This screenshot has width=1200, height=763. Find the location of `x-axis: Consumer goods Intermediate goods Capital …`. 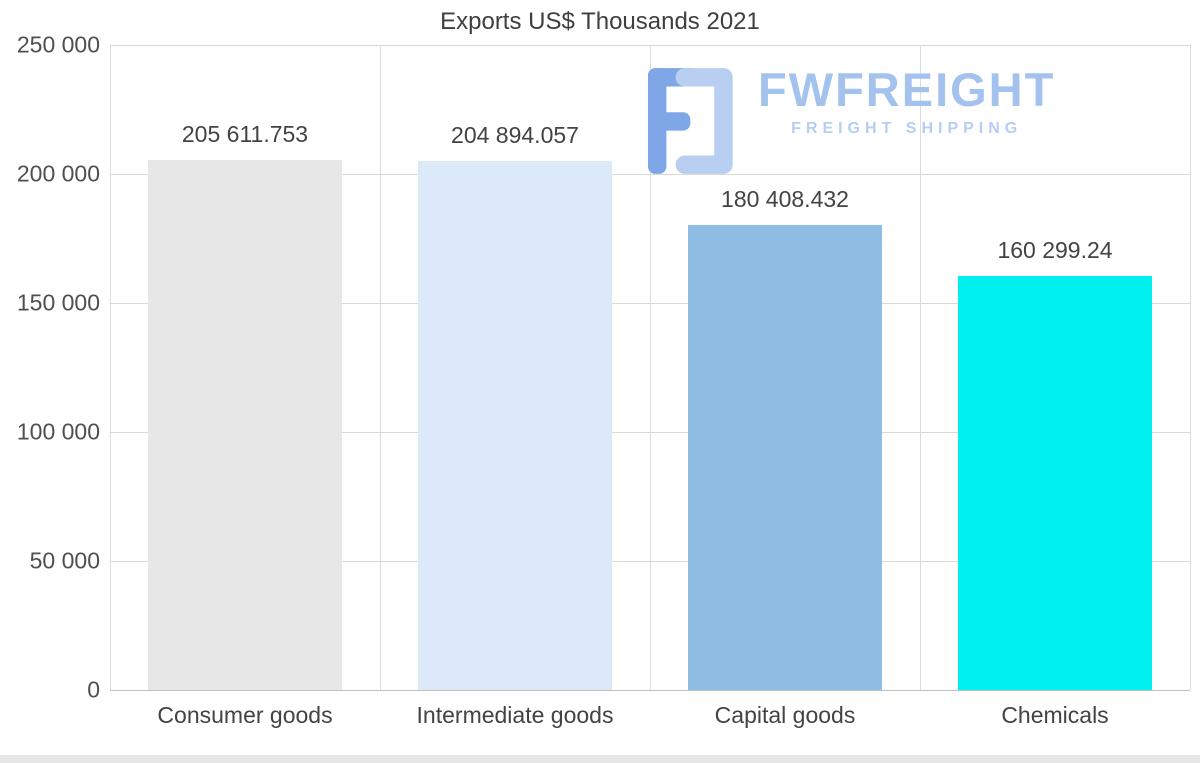

x-axis: Consumer goods Intermediate goods Capital … is located at coordinates (650, 720).